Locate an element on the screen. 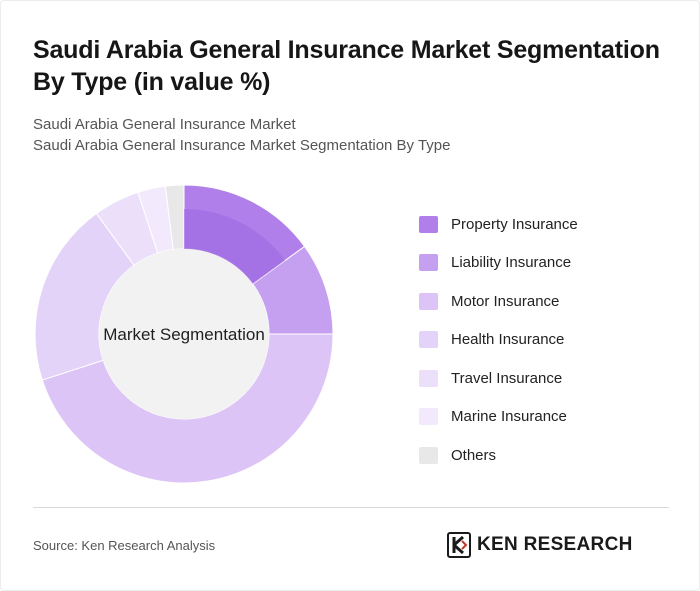  legend-item-liability-insurance: Liability Insurance is located at coordinates (549, 263).